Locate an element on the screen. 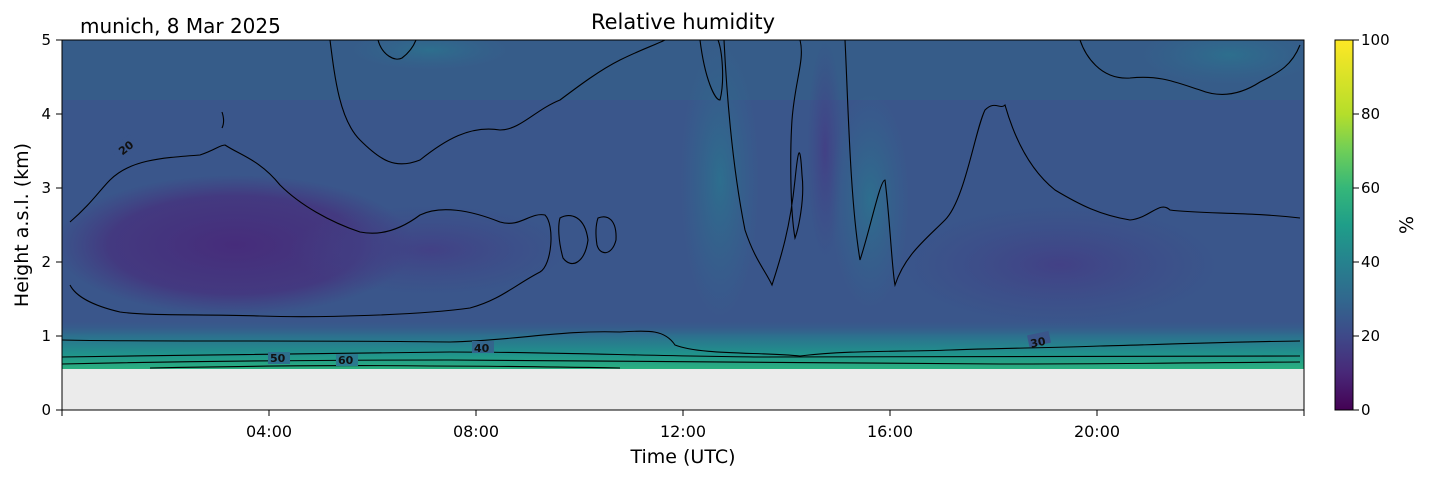  y-tick-label: 3 is located at coordinates (46, 188).